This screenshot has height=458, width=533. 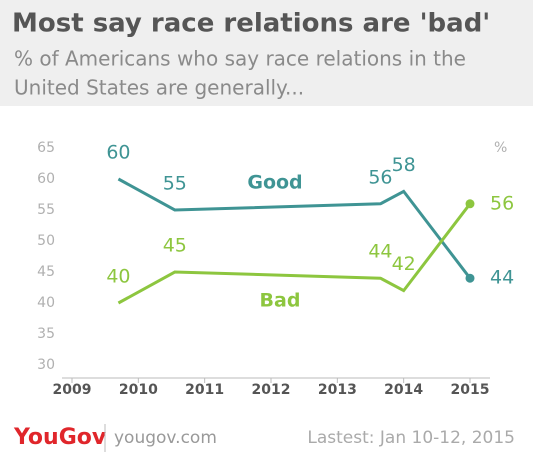 What do you see at coordinates (204, 390) in the screenshot?
I see `x-tick-label: 2011` at bounding box center [204, 390].